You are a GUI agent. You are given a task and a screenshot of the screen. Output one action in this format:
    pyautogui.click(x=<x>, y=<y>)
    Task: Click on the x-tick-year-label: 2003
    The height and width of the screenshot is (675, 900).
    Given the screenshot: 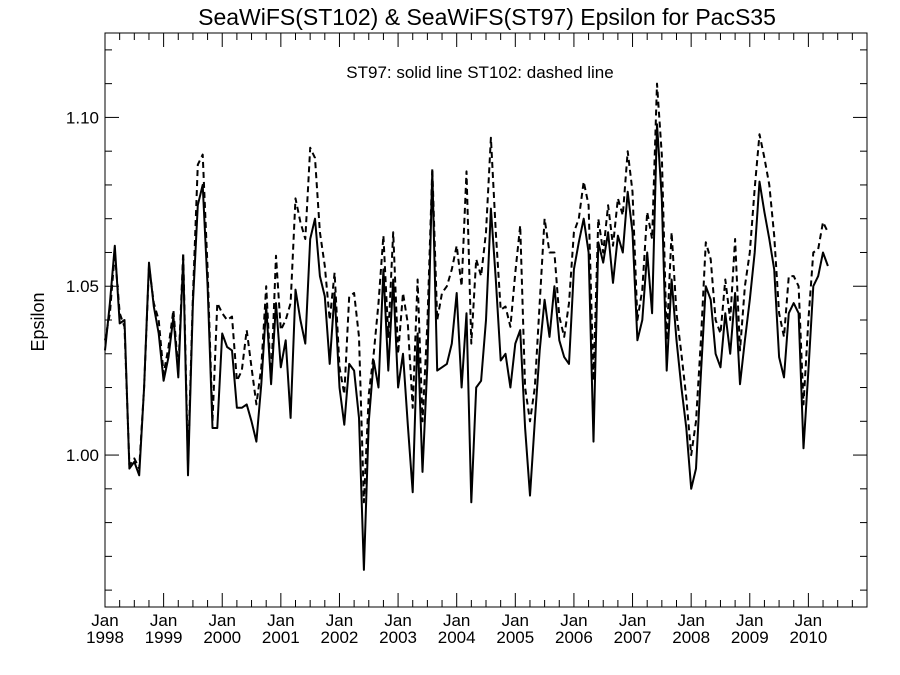 What is the action you would take?
    pyautogui.click(x=398, y=637)
    